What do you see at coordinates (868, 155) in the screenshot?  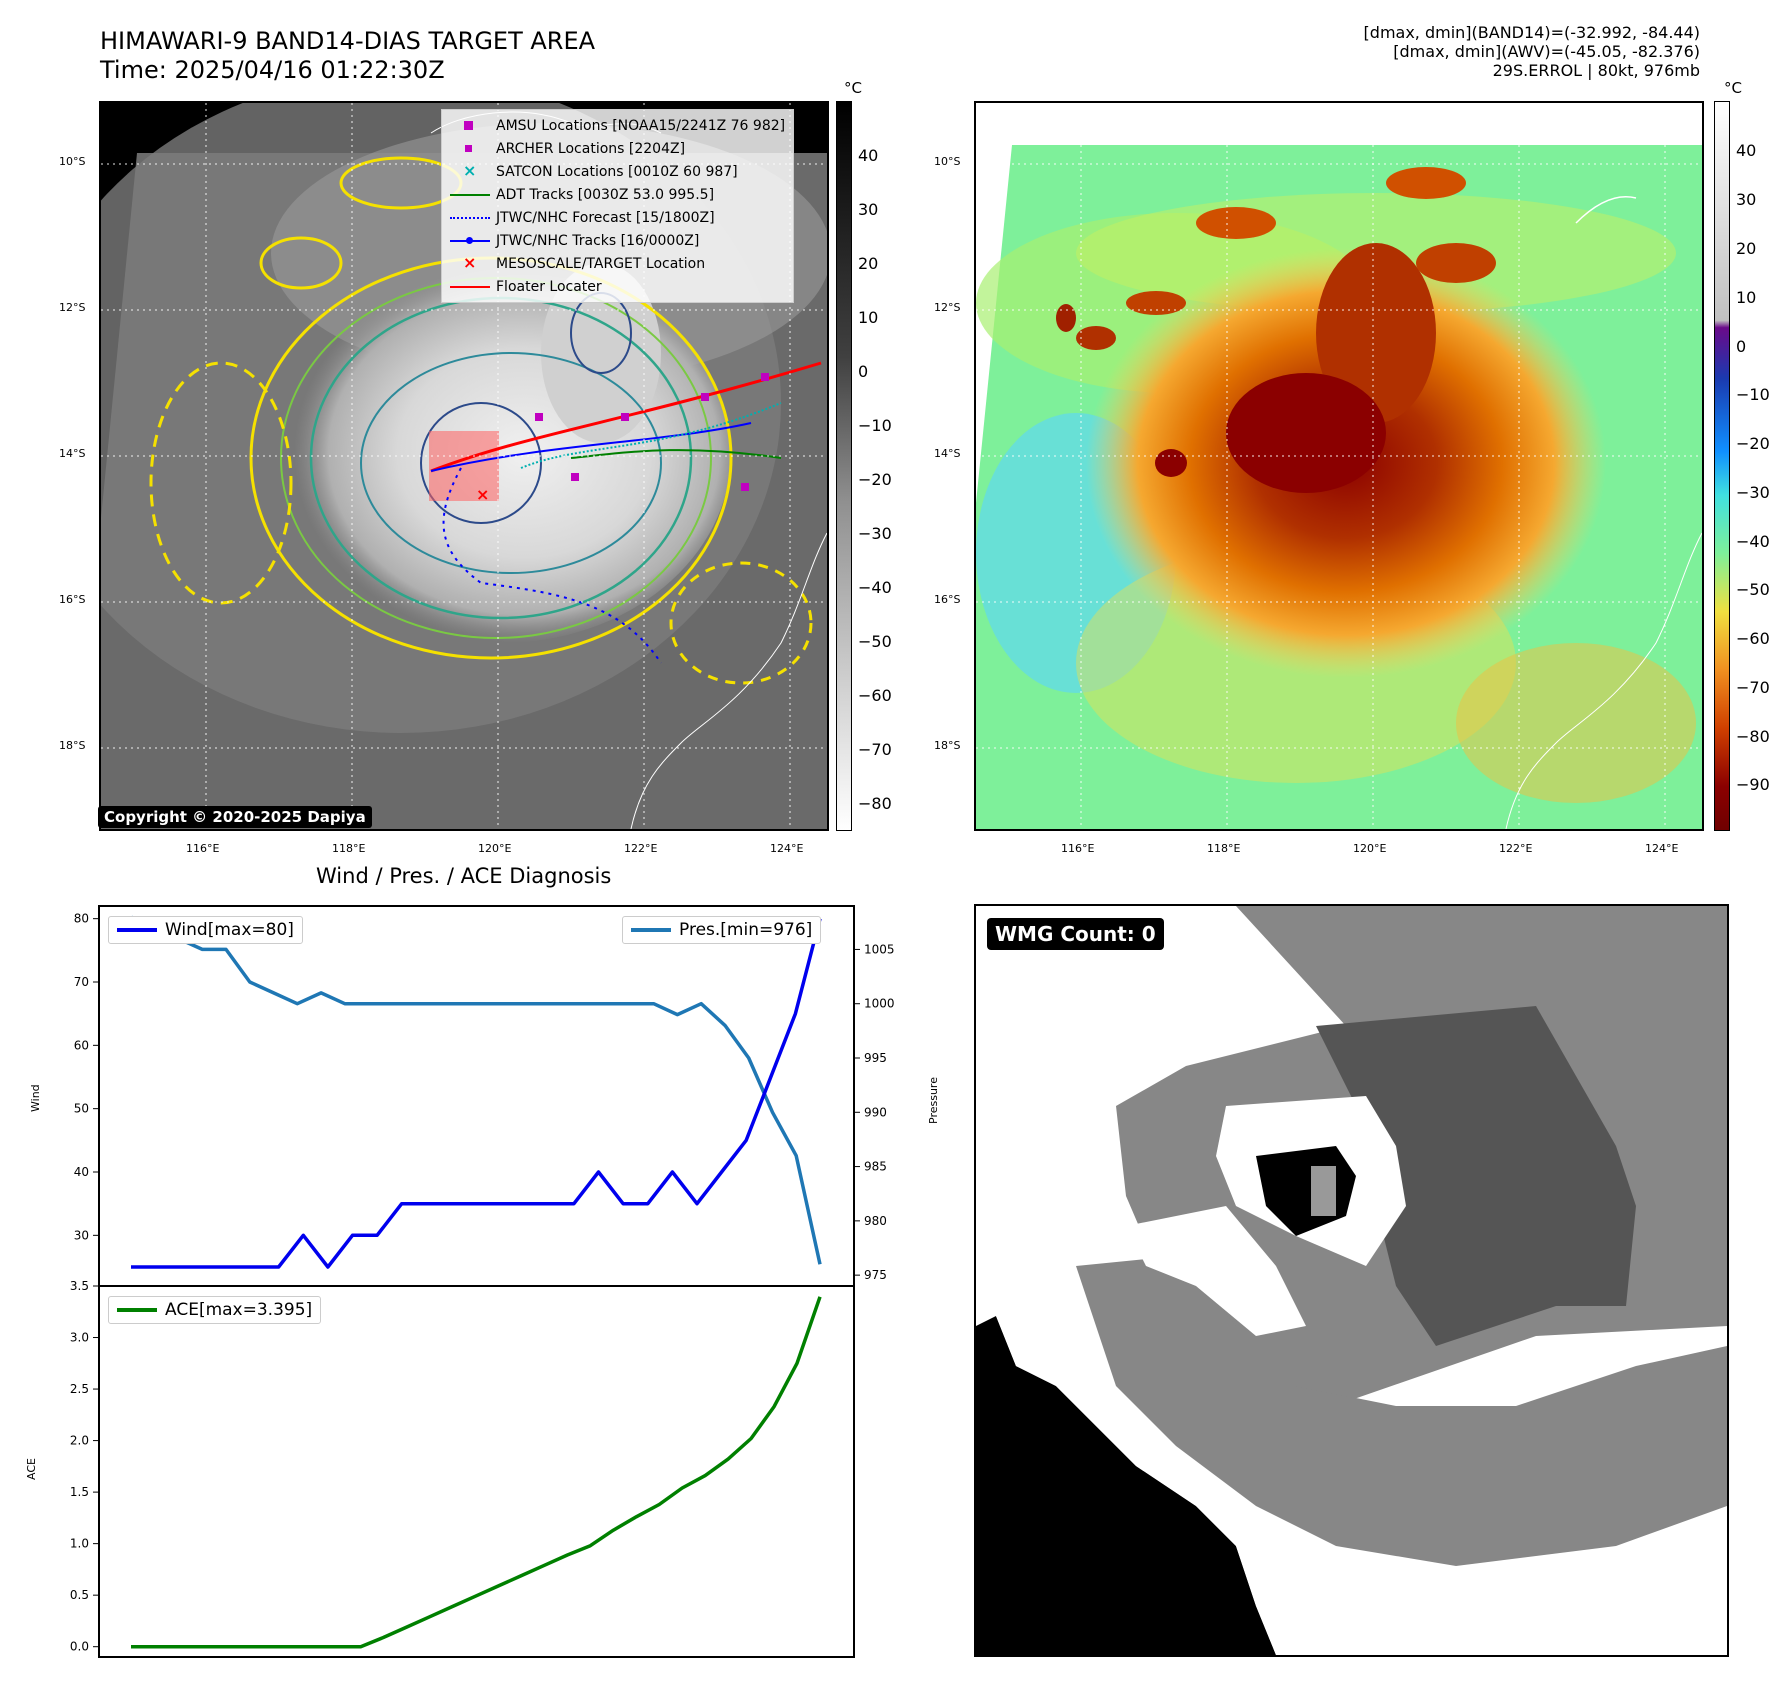 I see `ir-cb-40: 40` at bounding box center [868, 155].